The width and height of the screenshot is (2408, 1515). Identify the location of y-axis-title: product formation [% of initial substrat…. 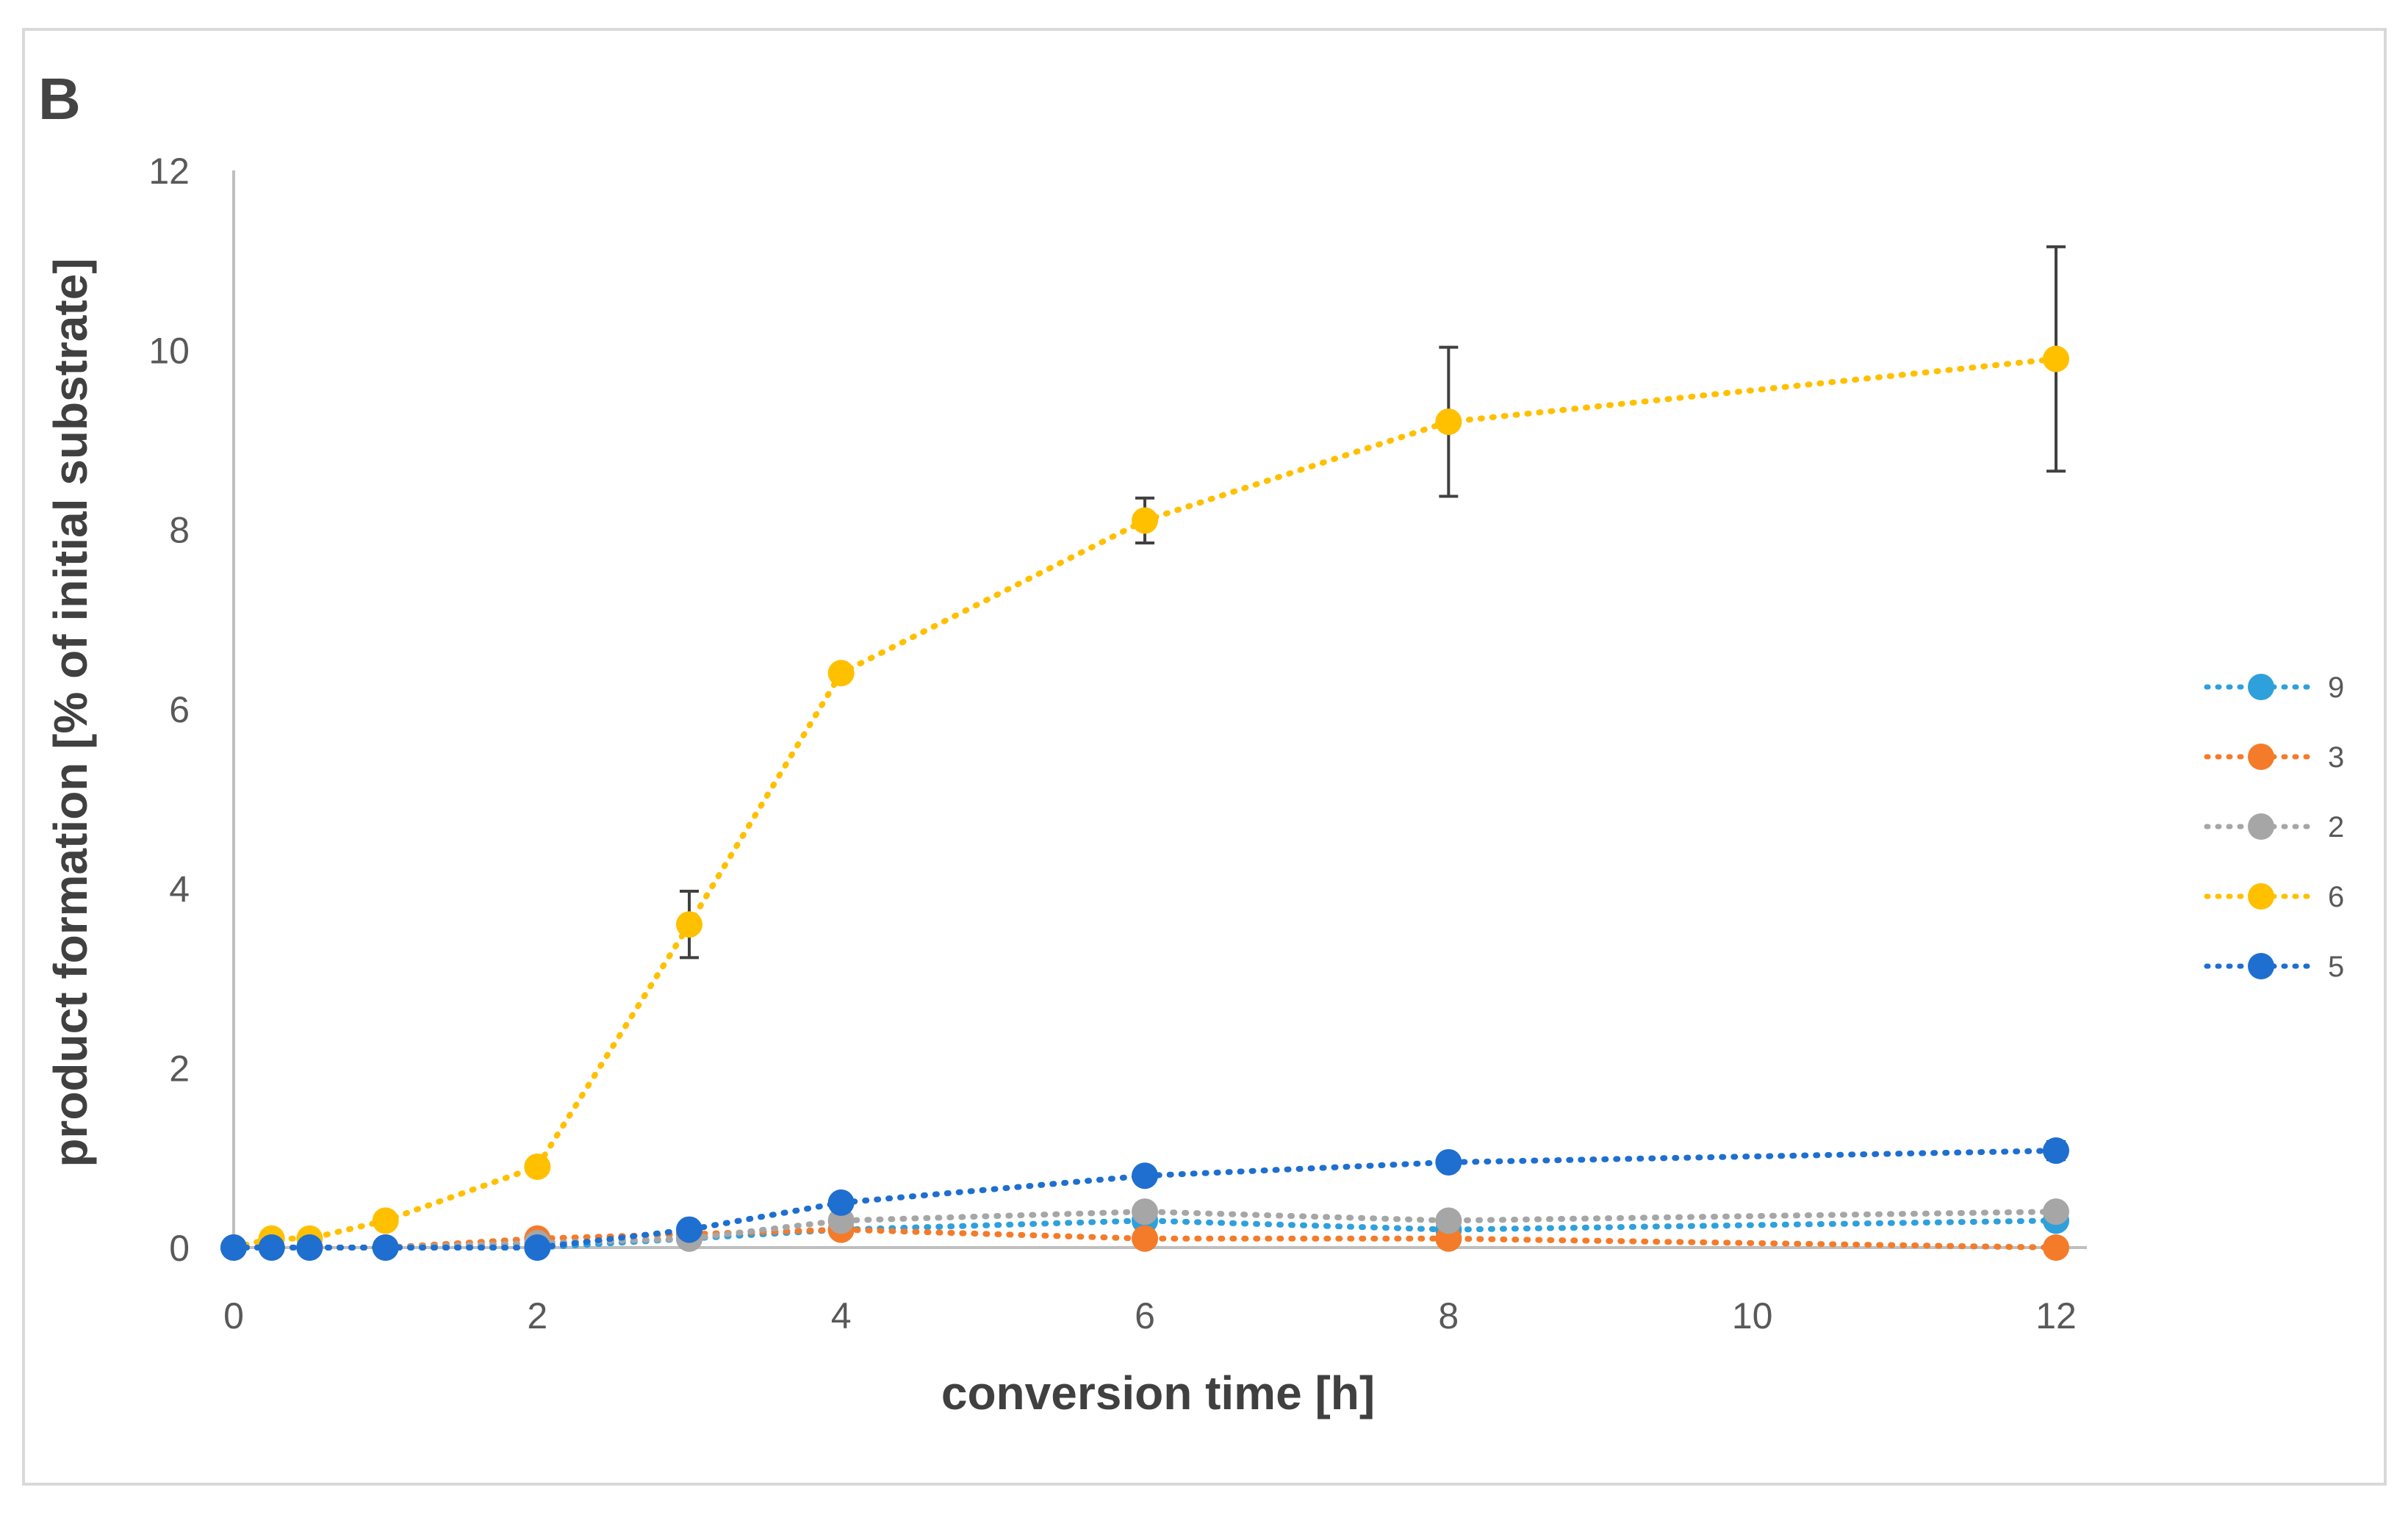
(71, 712).